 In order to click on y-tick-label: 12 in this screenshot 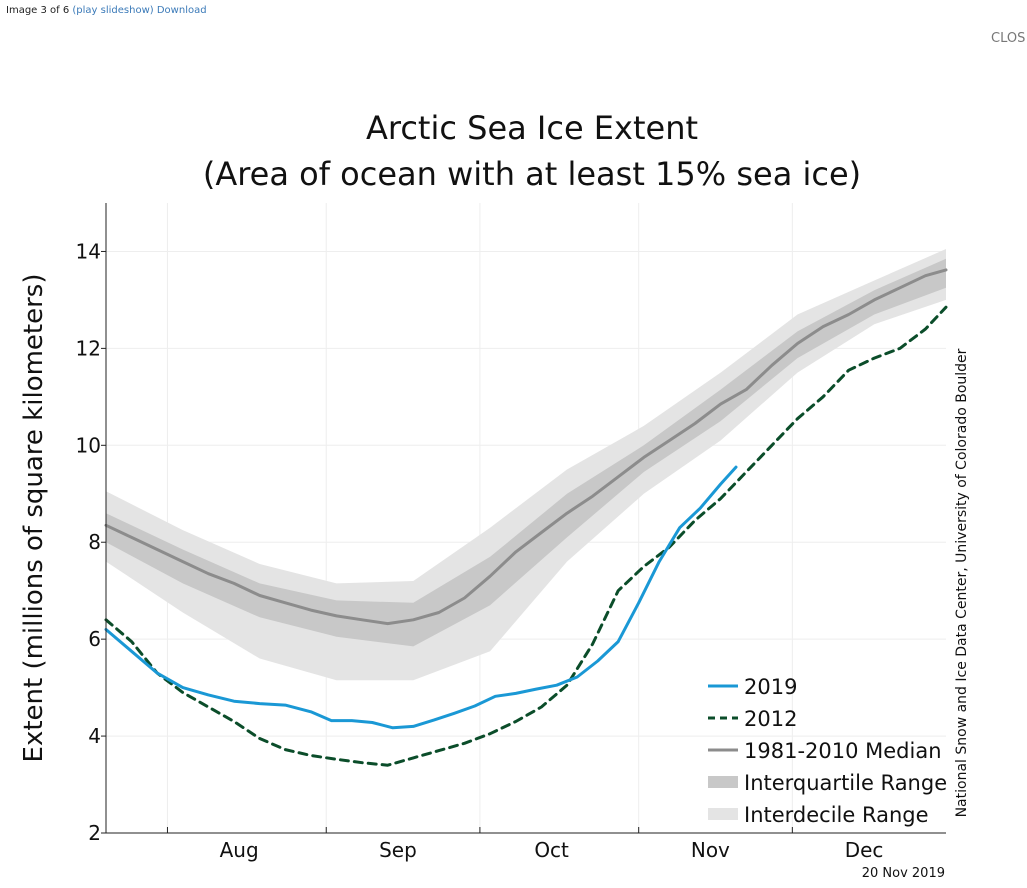, I will do `click(88, 348)`.